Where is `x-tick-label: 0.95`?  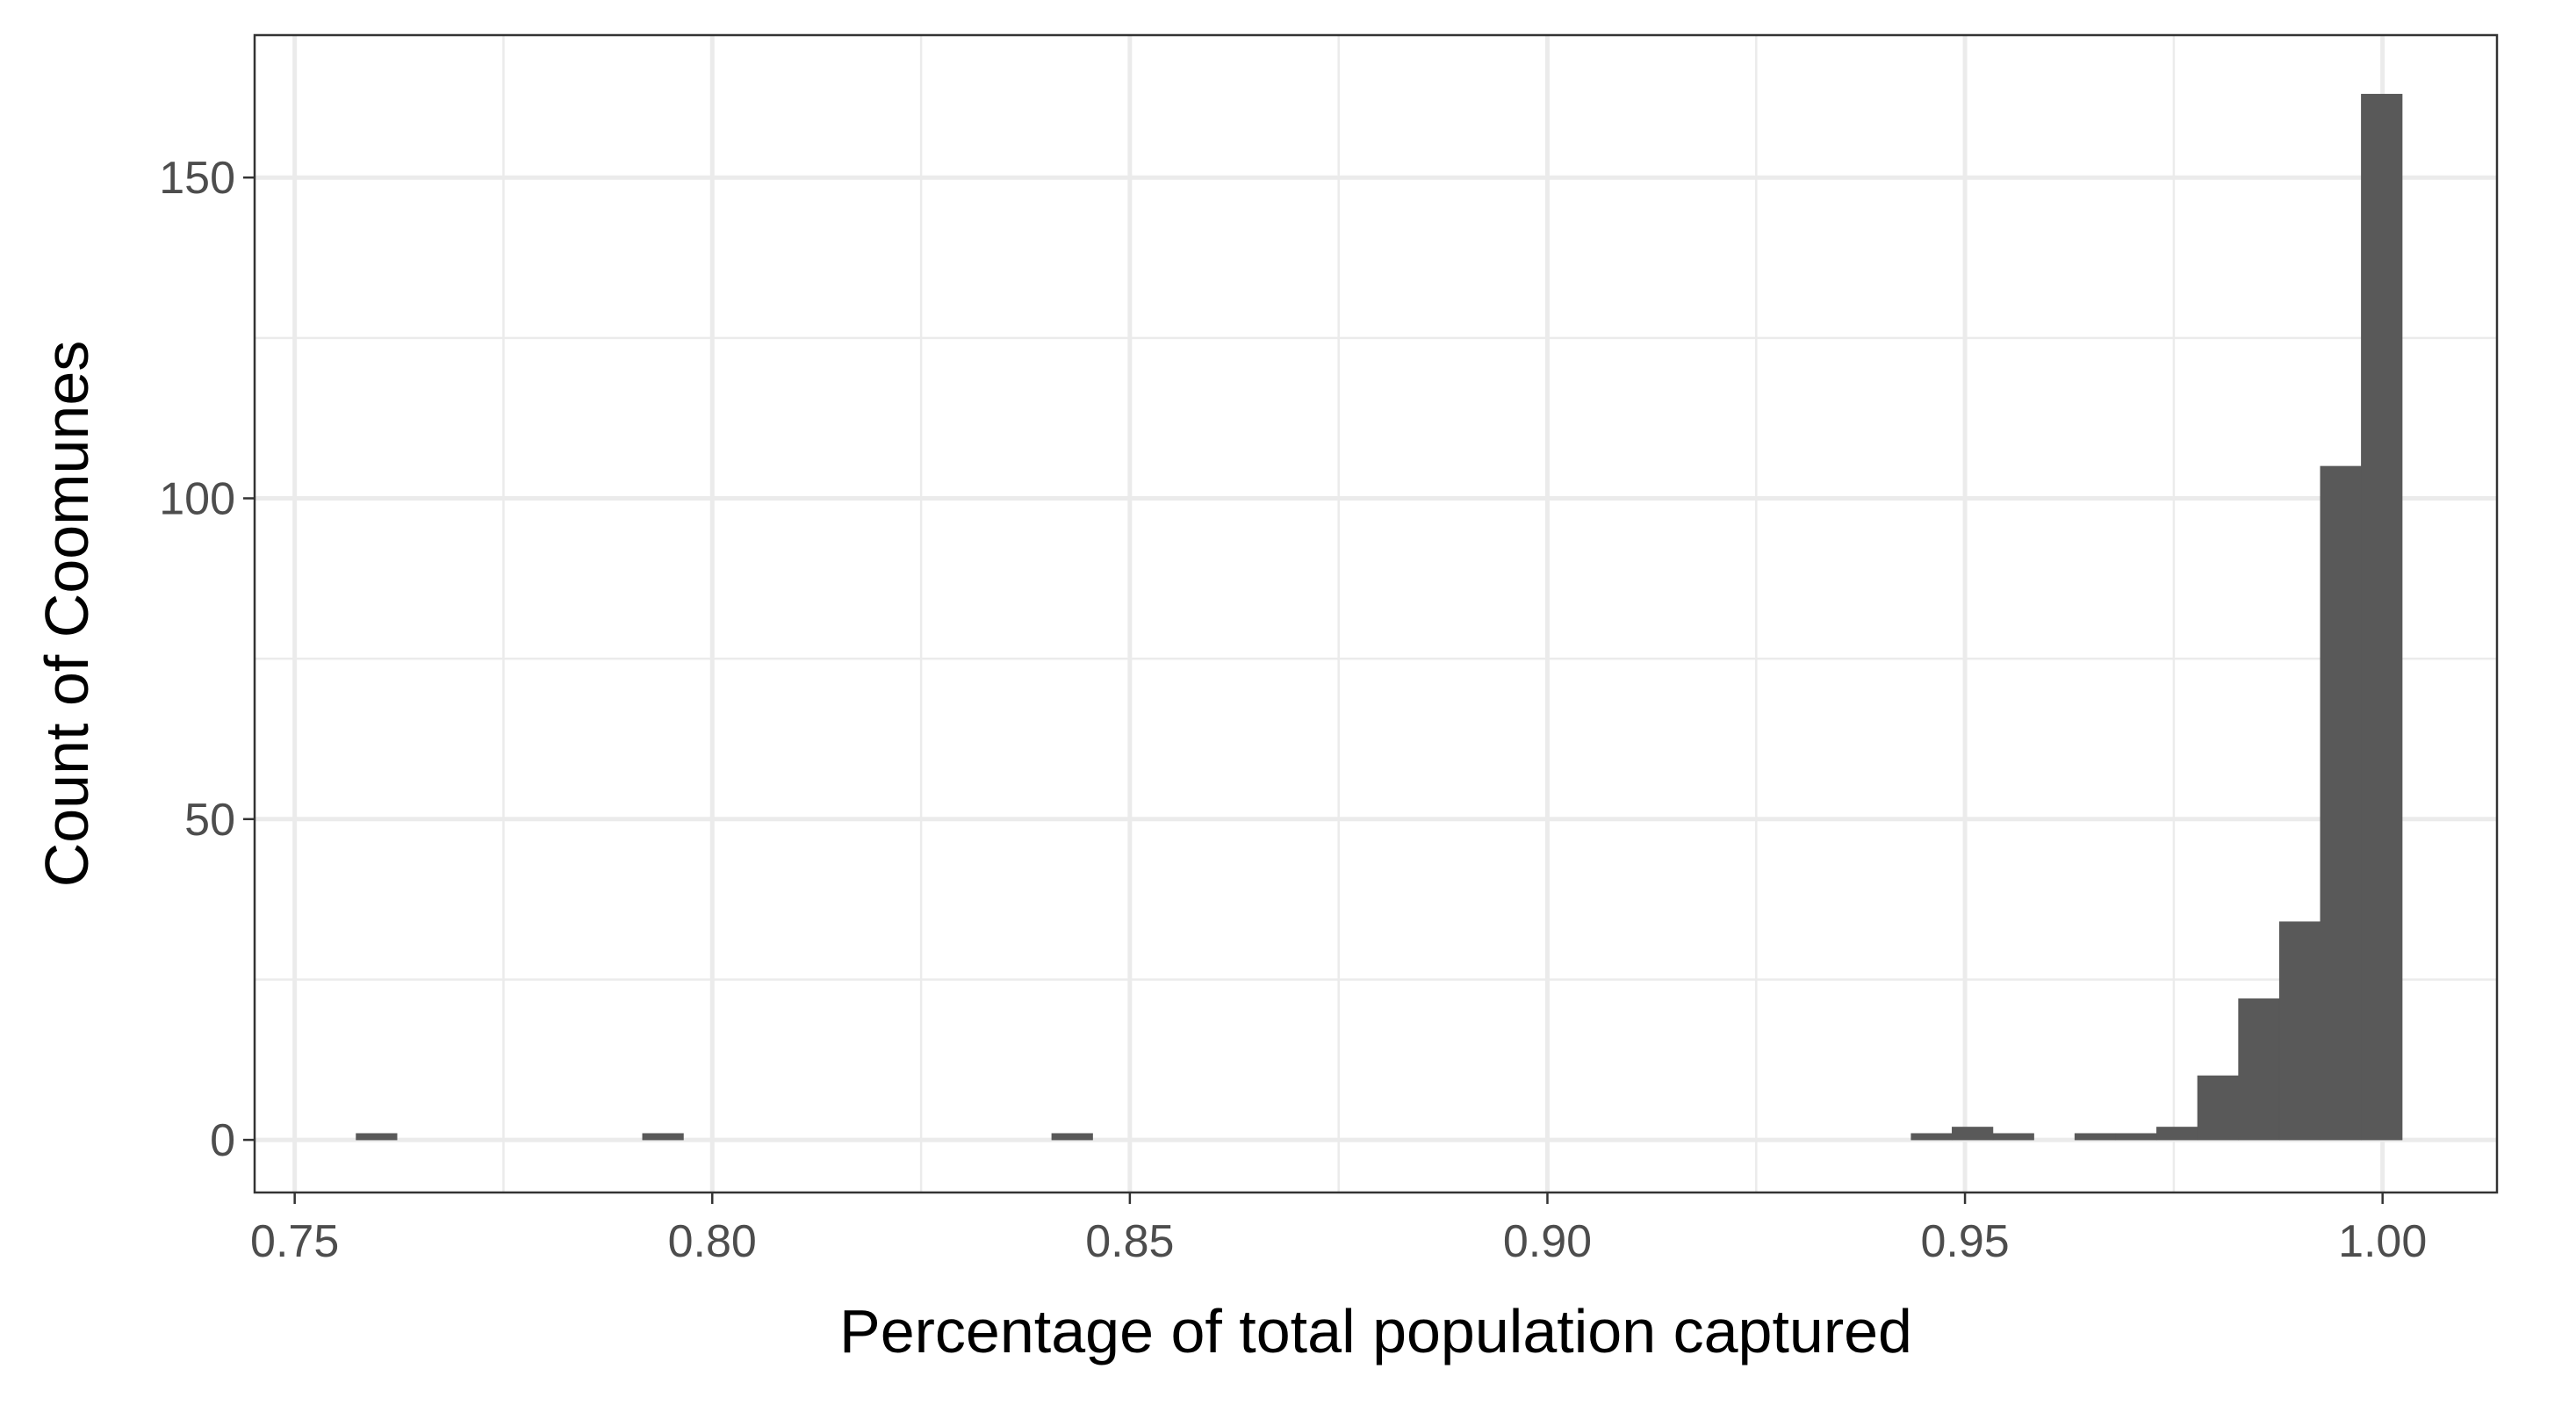 x-tick-label: 0.95 is located at coordinates (1964, 1242).